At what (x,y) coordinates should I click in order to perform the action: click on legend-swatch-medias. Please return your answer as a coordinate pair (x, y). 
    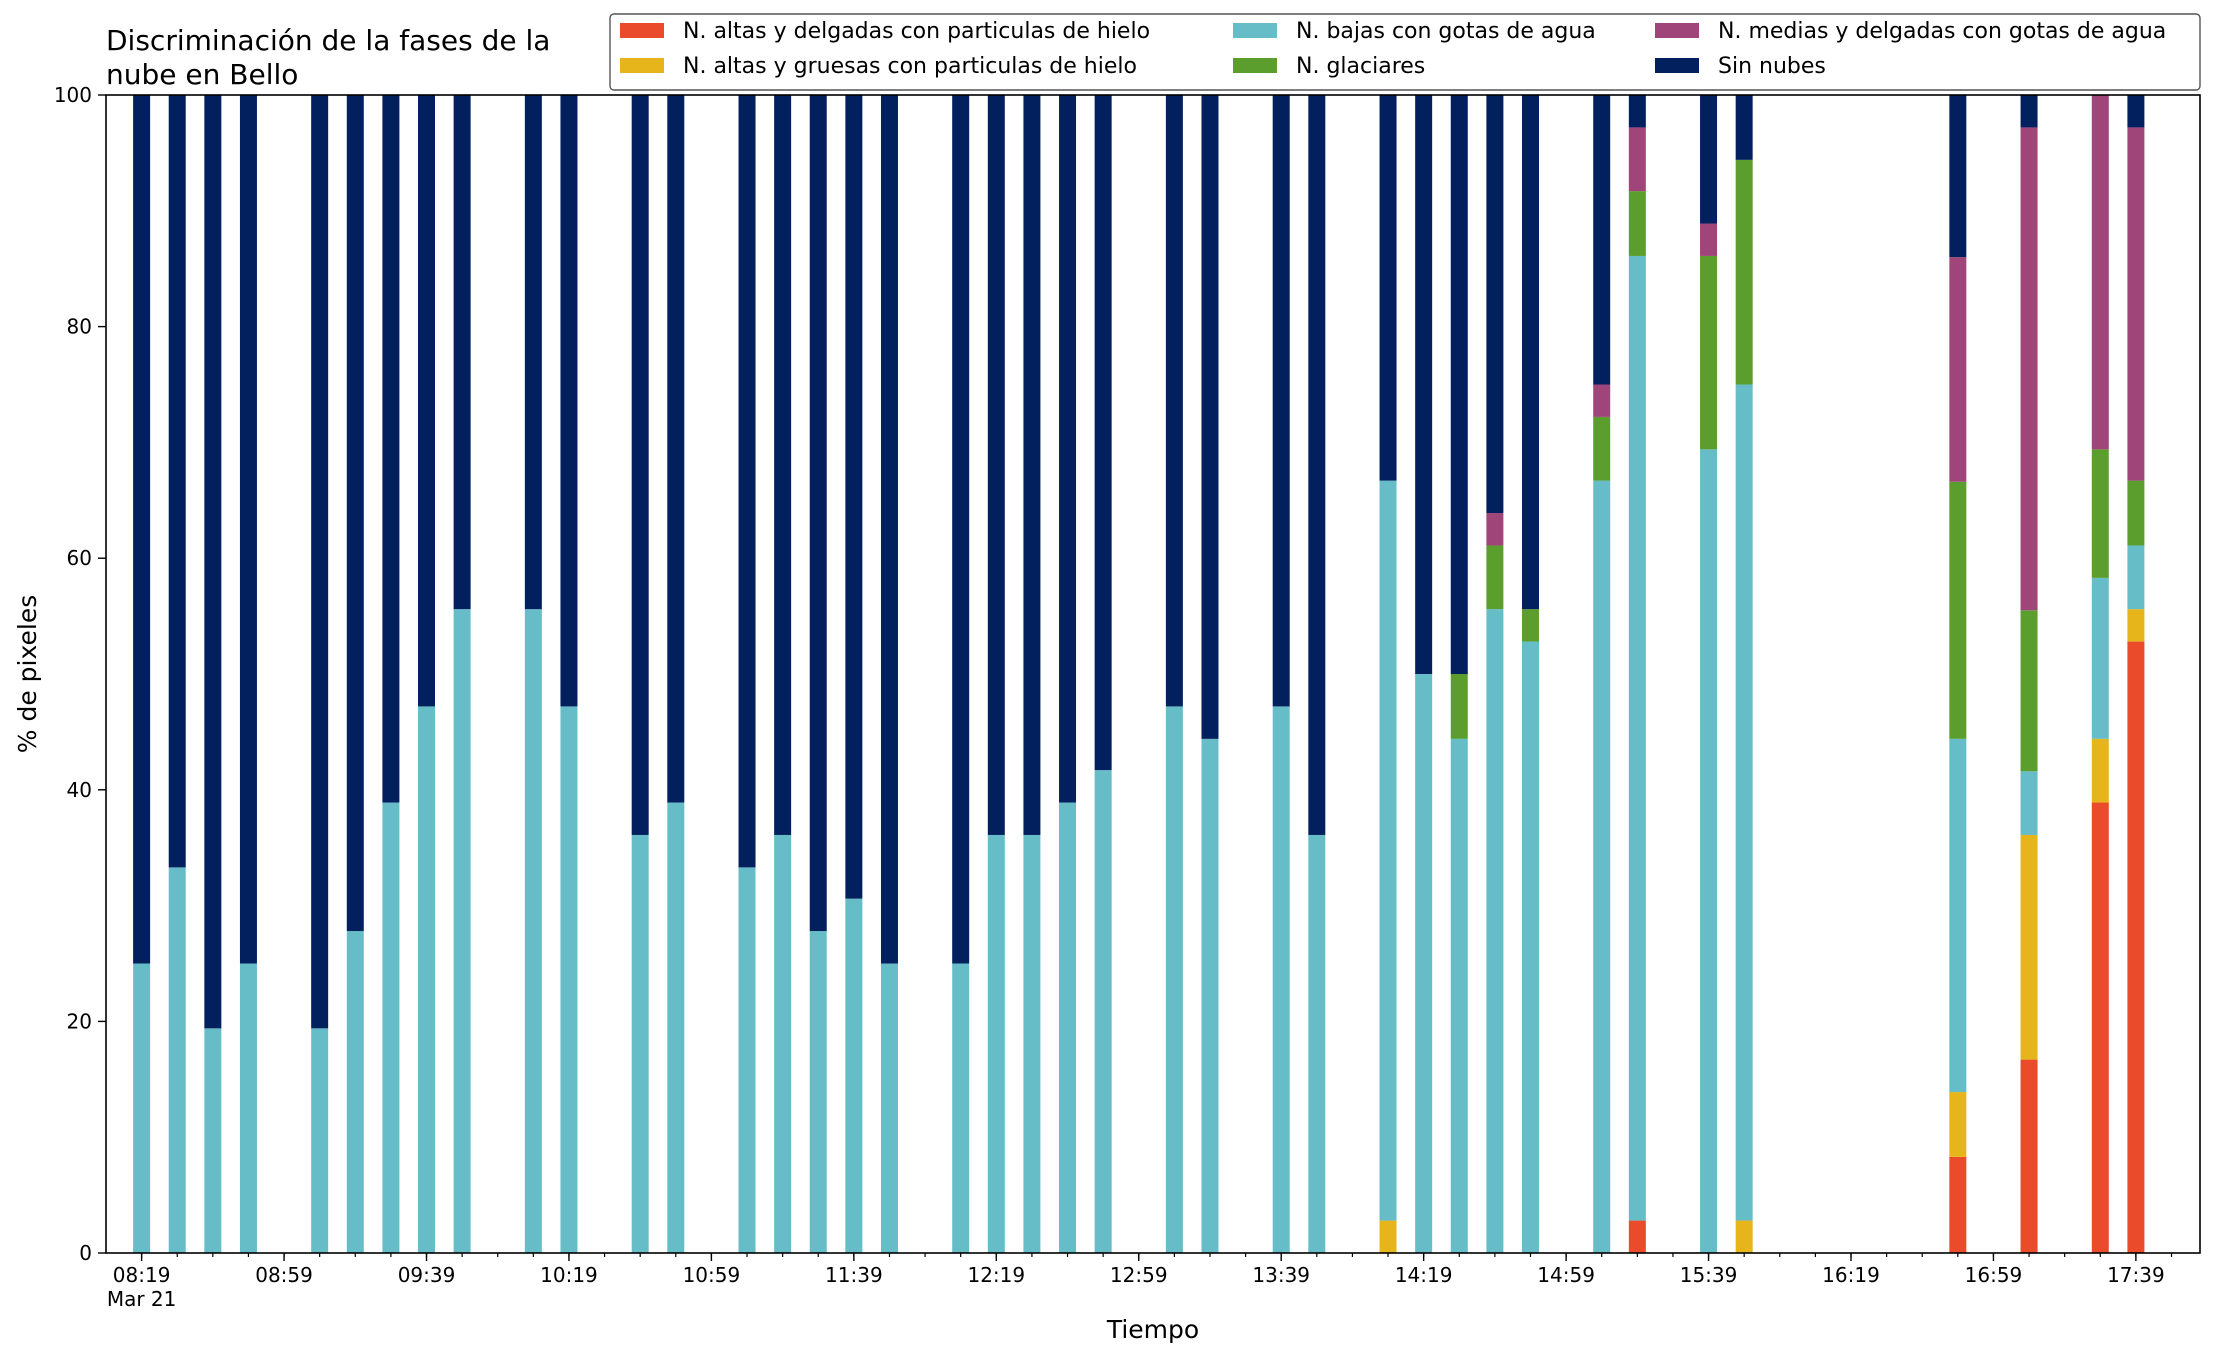
    Looking at the image, I should click on (1677, 30).